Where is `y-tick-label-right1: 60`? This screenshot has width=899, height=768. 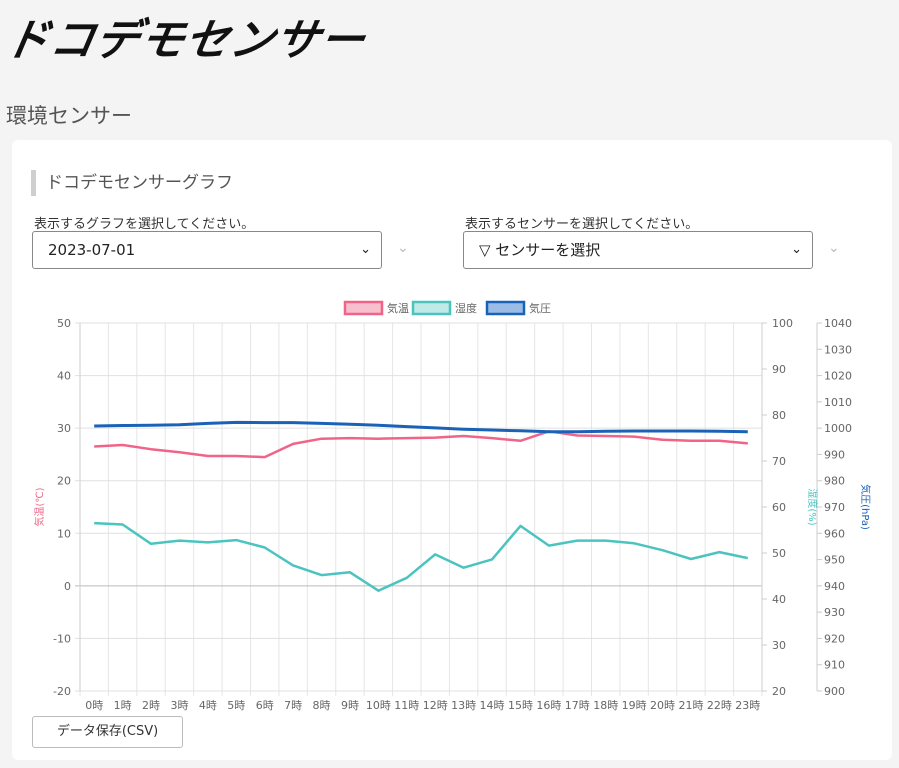 y-tick-label-right1: 60 is located at coordinates (779, 507).